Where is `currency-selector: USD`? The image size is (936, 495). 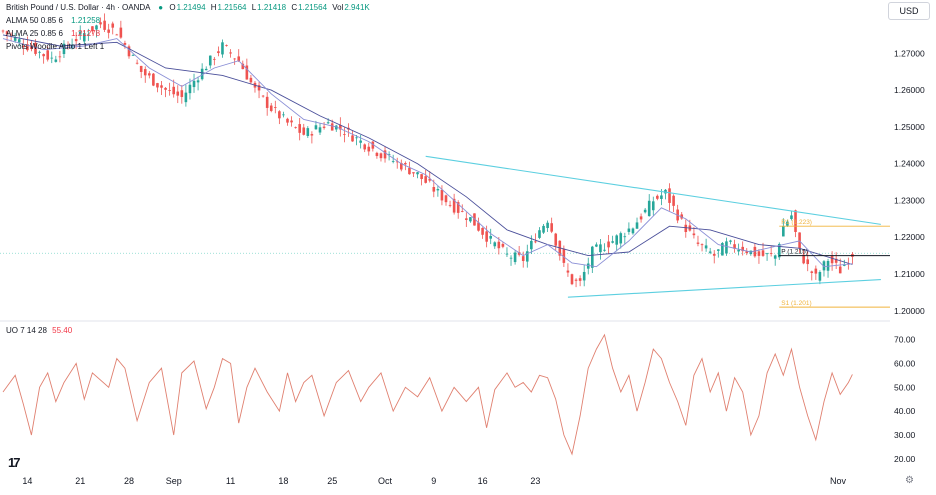
currency-selector: USD is located at coordinates (909, 11).